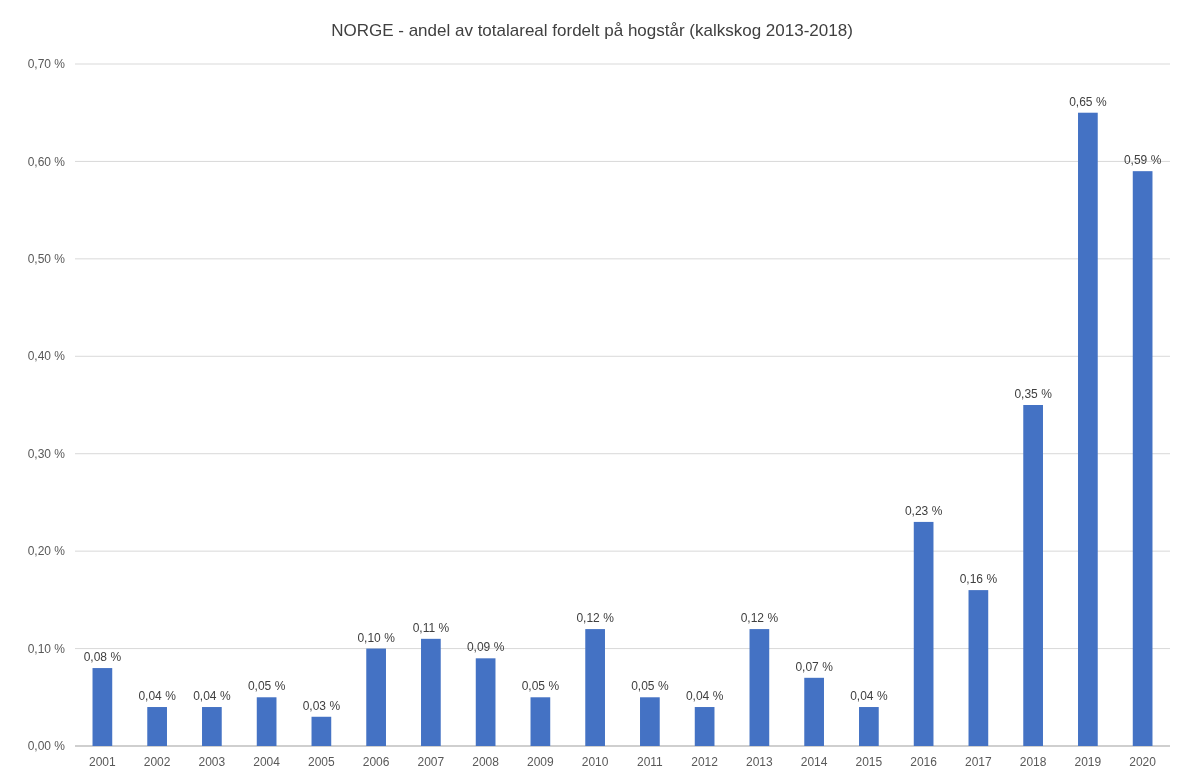  What do you see at coordinates (1033, 762) in the screenshot?
I see `x-tick-label: 2018` at bounding box center [1033, 762].